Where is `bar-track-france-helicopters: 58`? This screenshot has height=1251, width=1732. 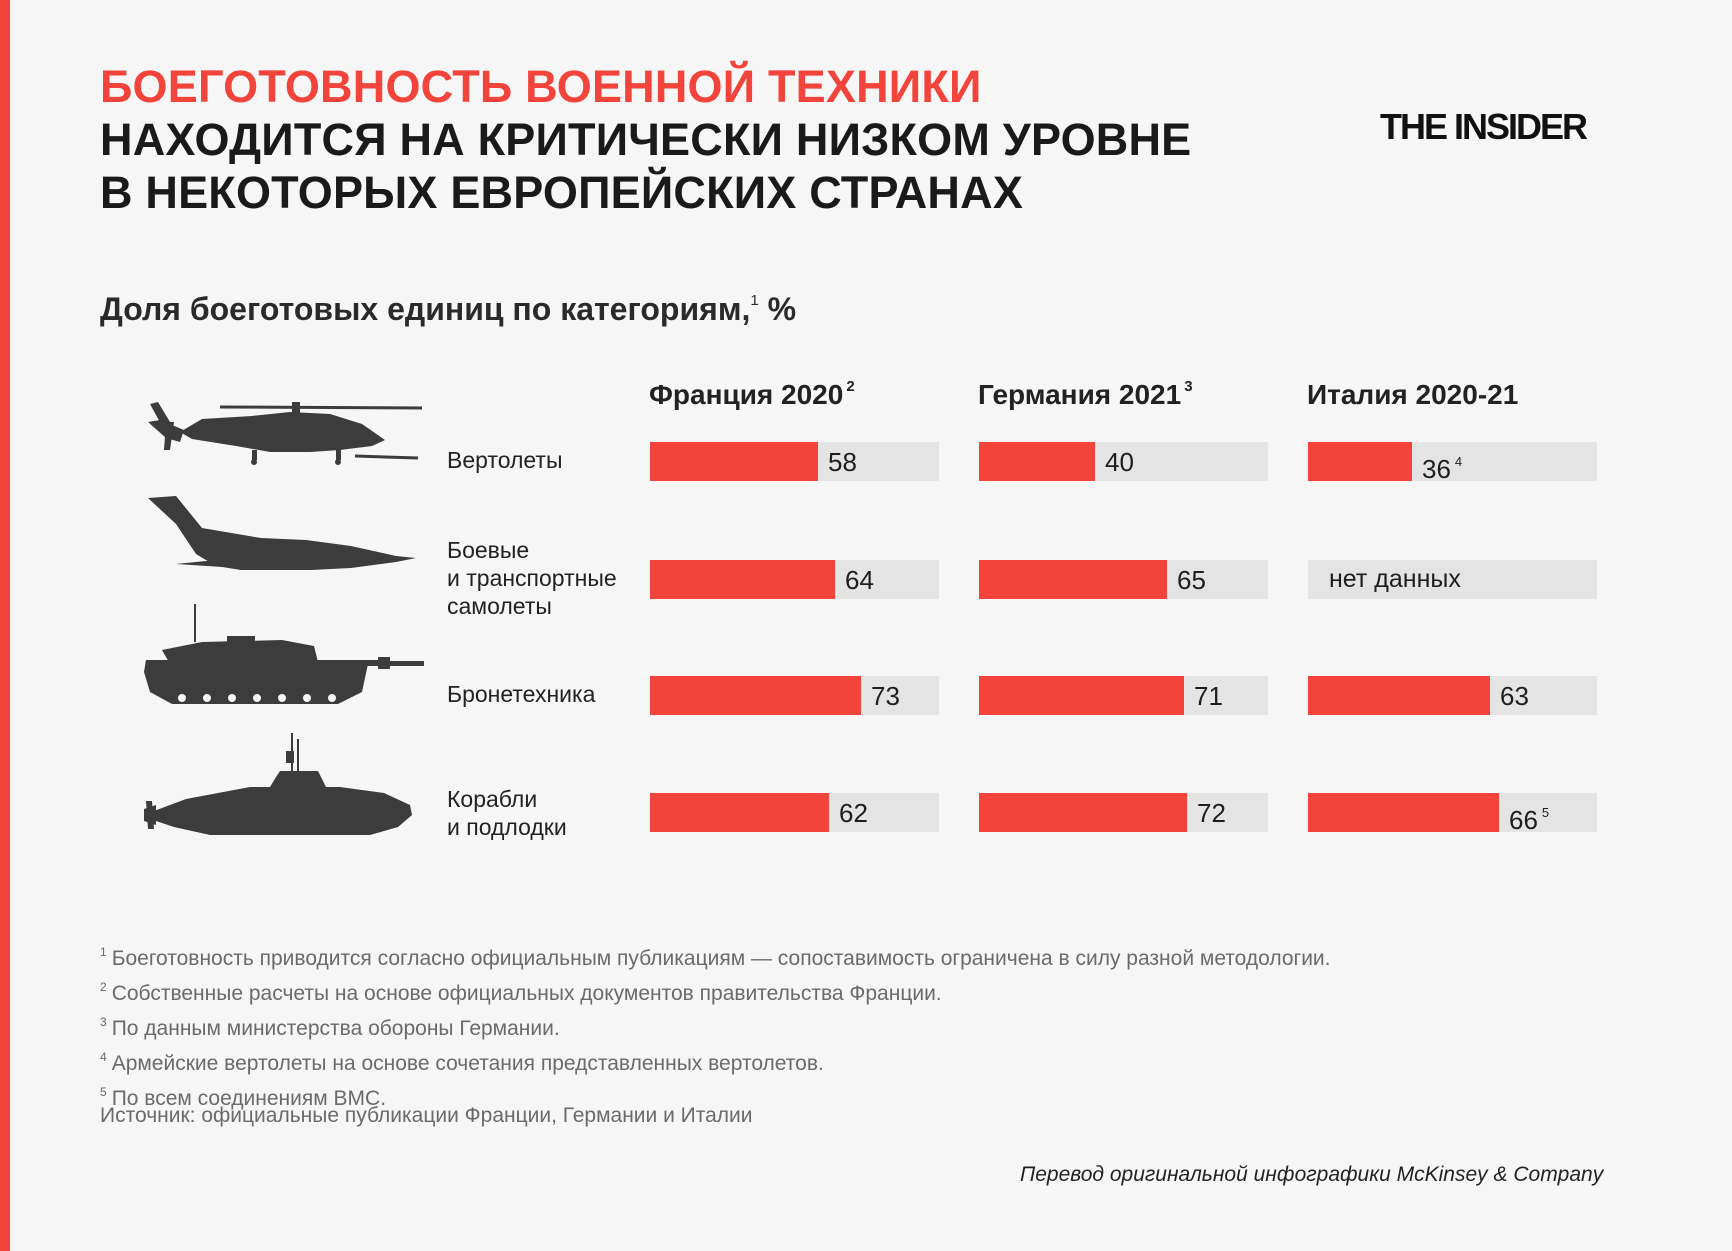
bar-track-france-helicopters: 58 is located at coordinates (794, 461).